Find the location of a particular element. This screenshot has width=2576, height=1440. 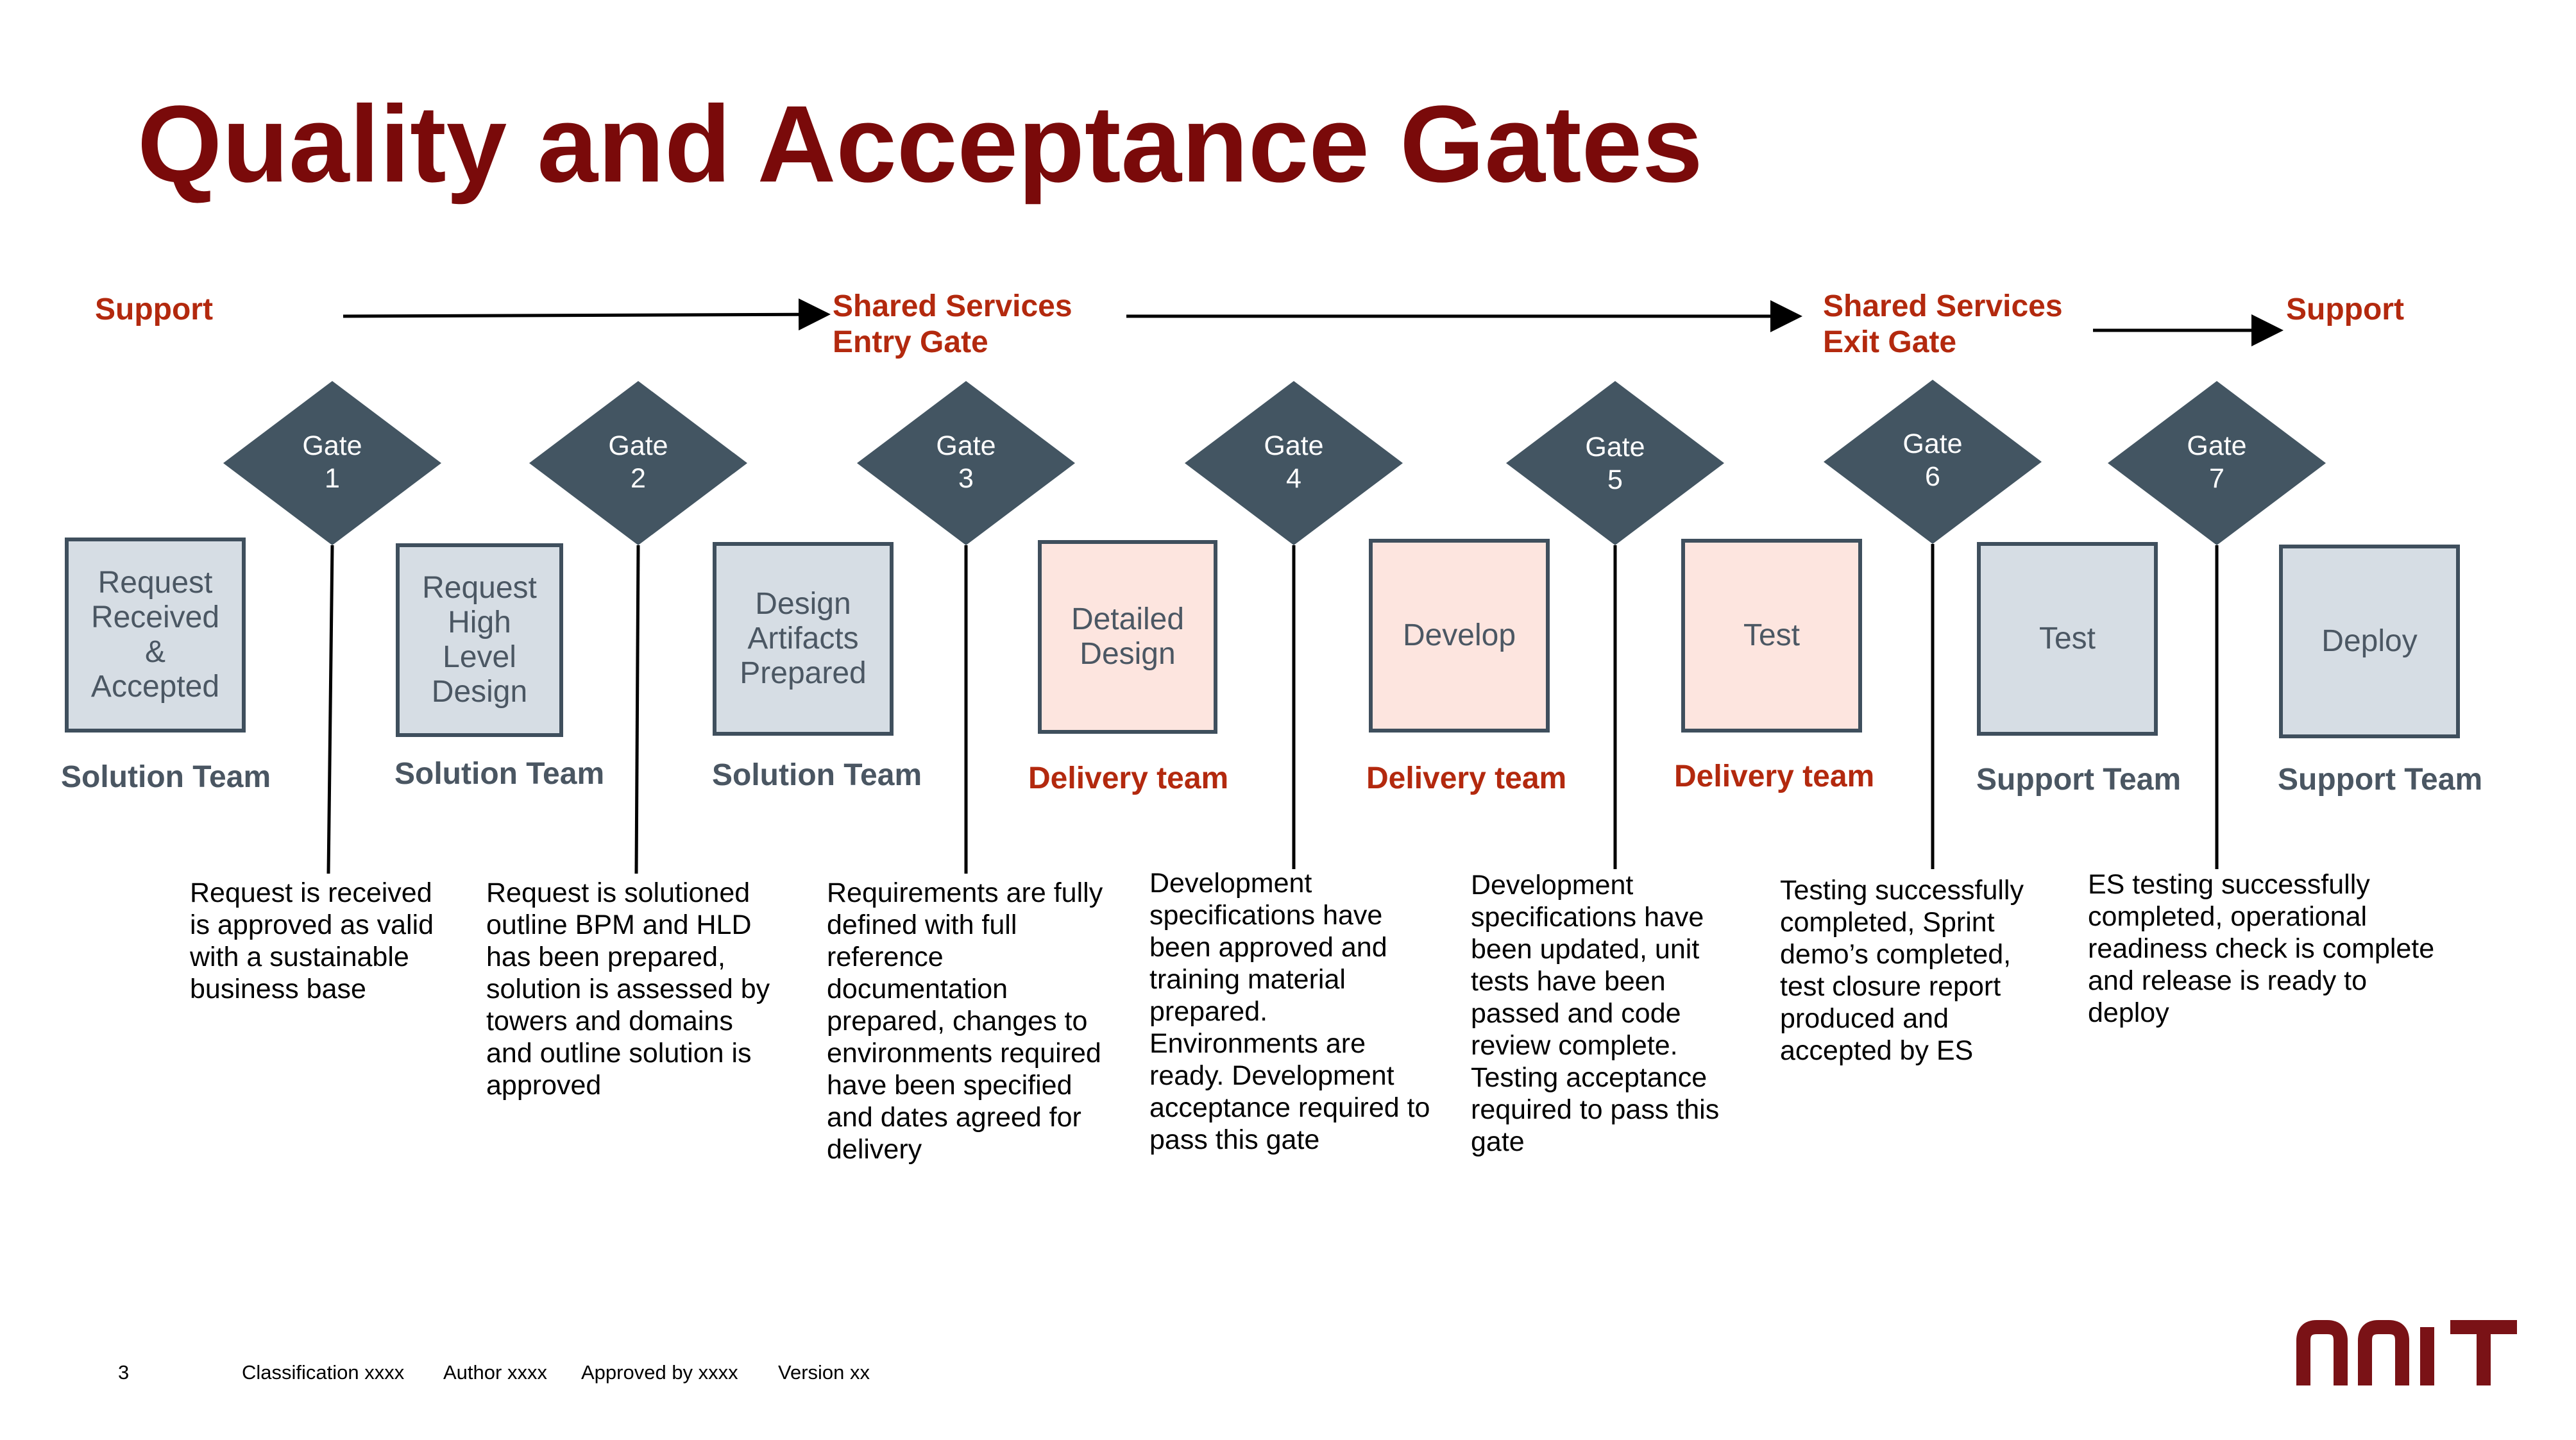

nnit-logo is located at coordinates (2406, 1352).